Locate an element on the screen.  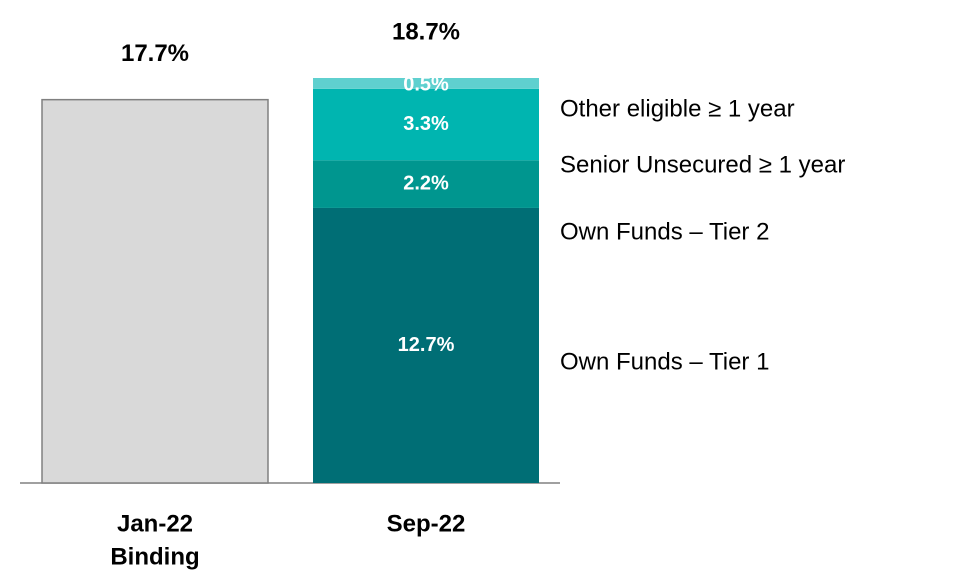
x-tick-label: Jan-22 is located at coordinates (155, 523).